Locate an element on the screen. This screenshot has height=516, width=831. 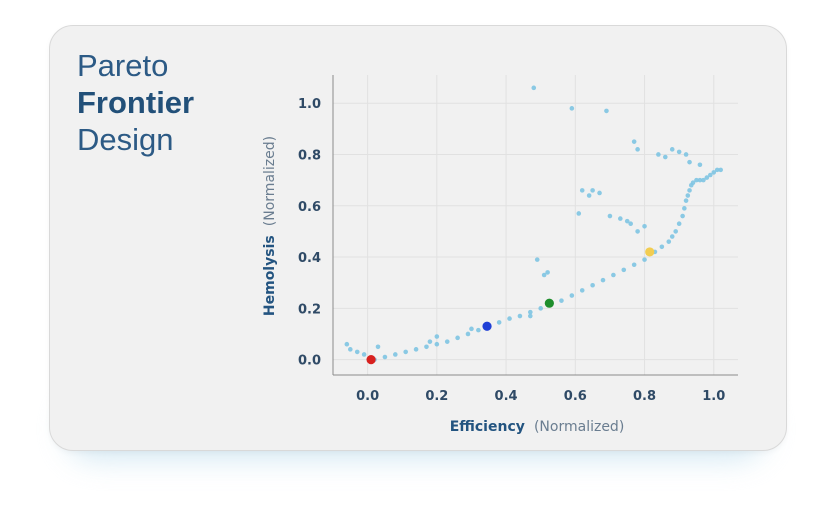
y-tick-label: 0.2 is located at coordinates (309, 309).